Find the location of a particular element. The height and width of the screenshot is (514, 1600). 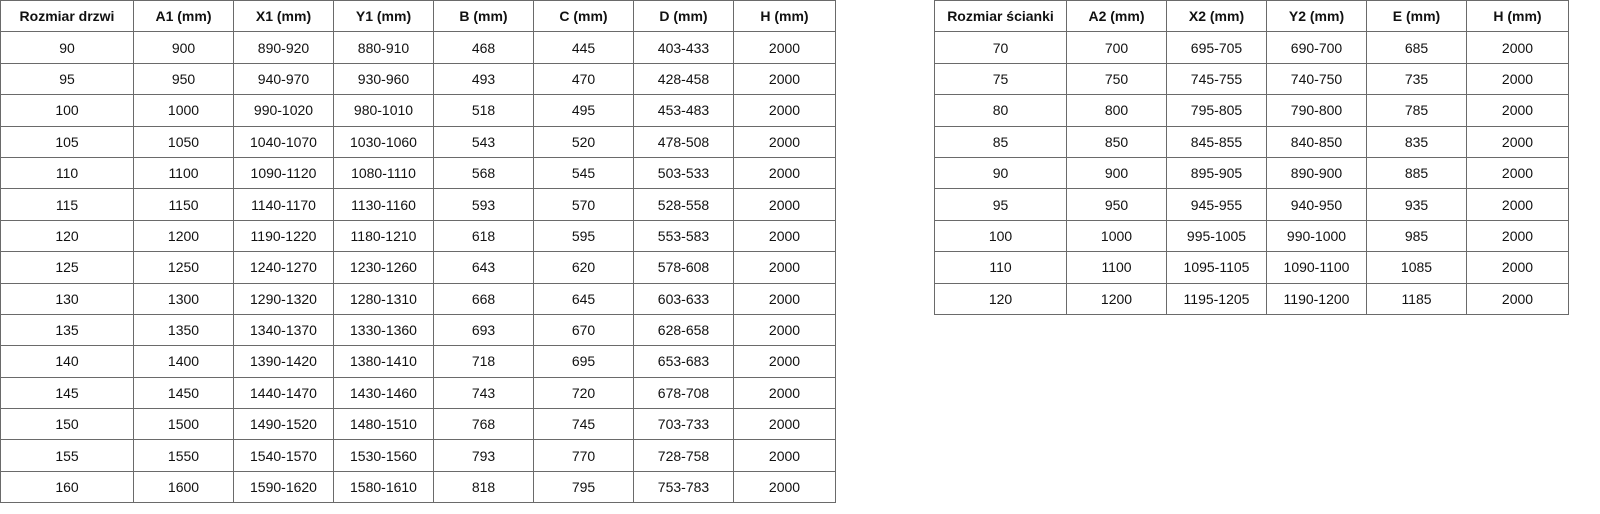

table-cell: 753-783 is located at coordinates (683, 487).